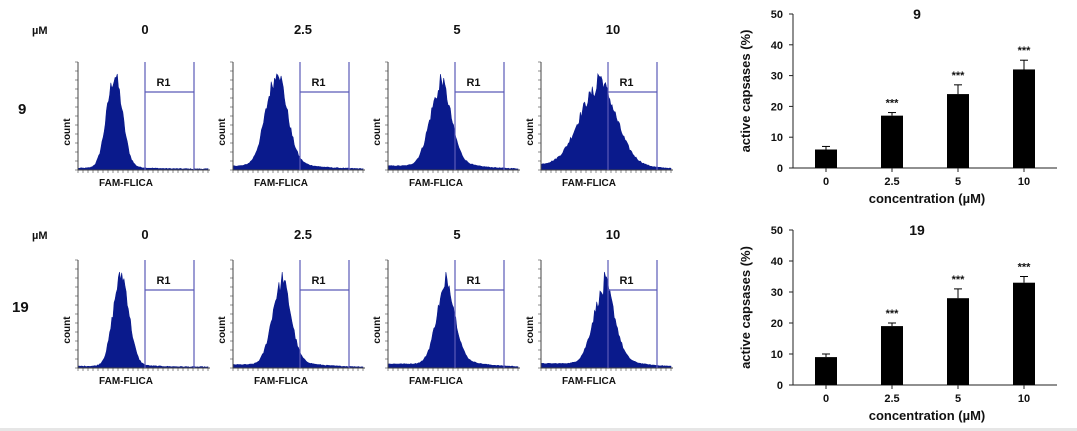  Describe the element at coordinates (917, 14) in the screenshot. I see `chart-title: 9` at that location.